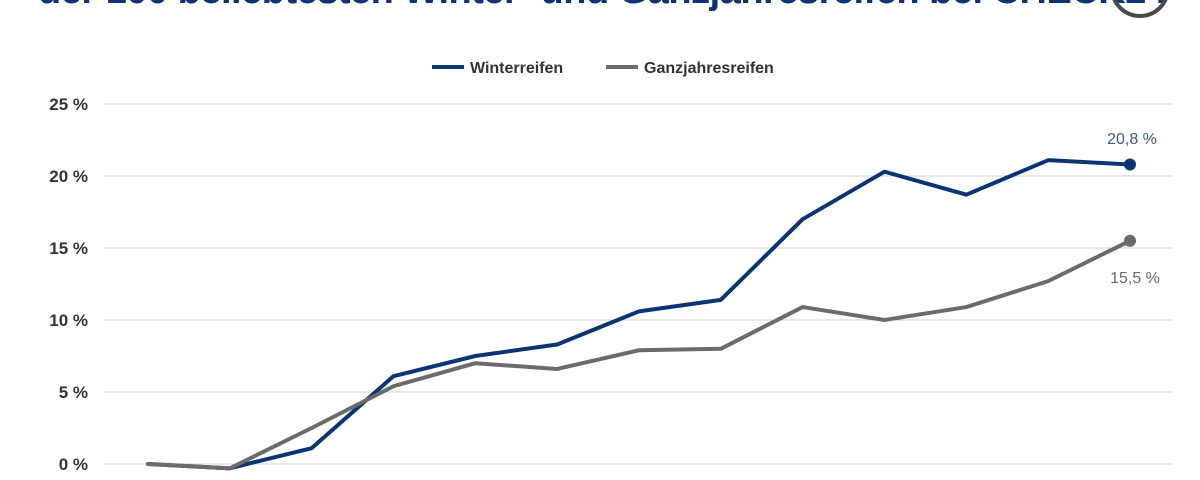  I want to click on y-axis-ticks: 0 % 5 % 10 % 15 % 20 % 25 %, so click(68, 284).